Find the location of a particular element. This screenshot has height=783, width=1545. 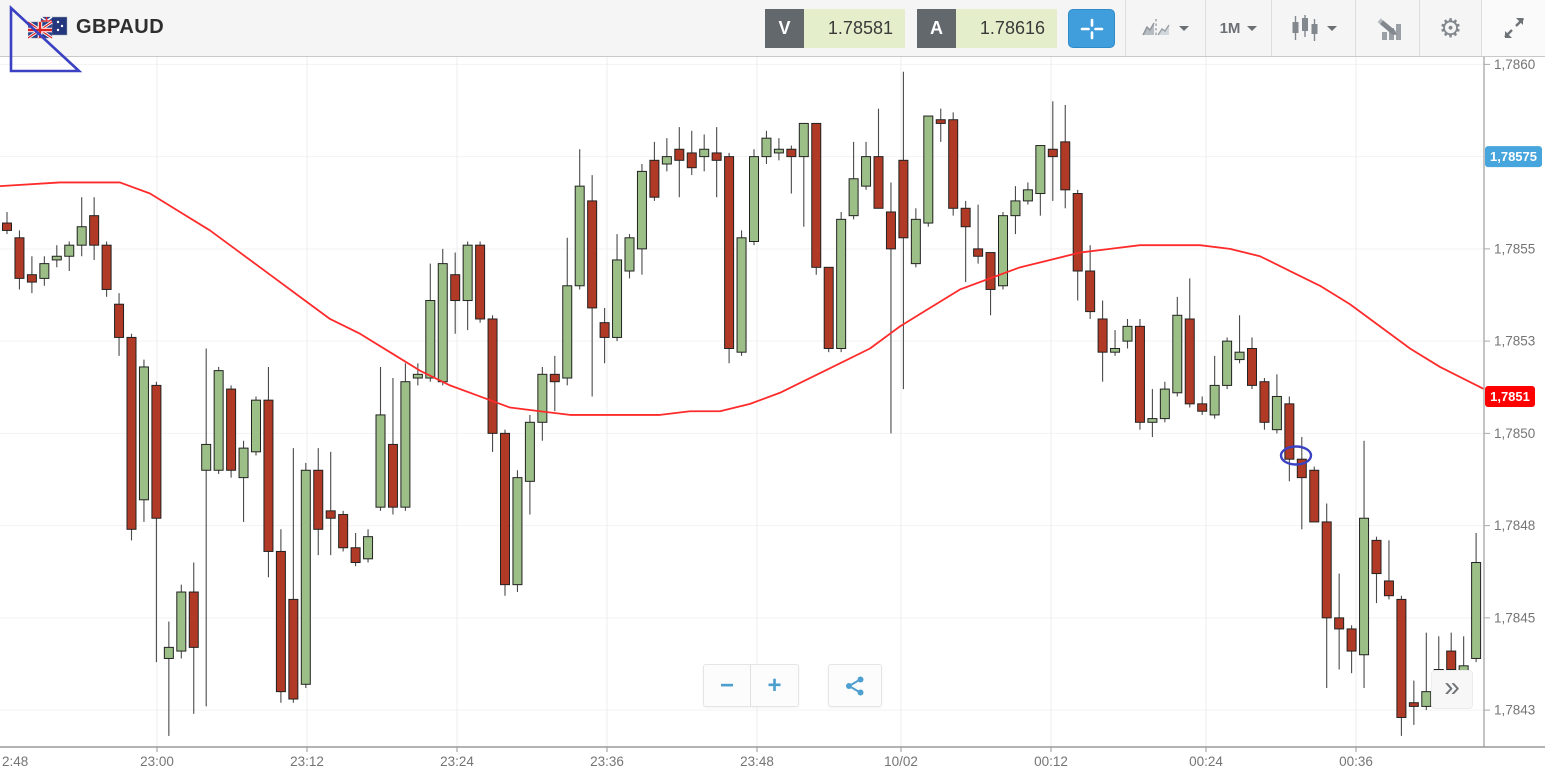

expand-icon is located at coordinates (1513, 28).